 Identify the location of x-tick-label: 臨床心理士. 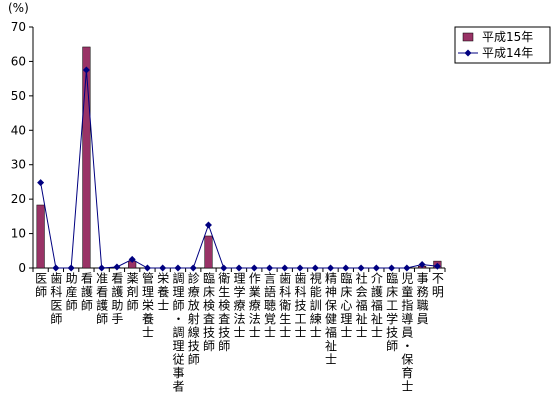
(346, 306).